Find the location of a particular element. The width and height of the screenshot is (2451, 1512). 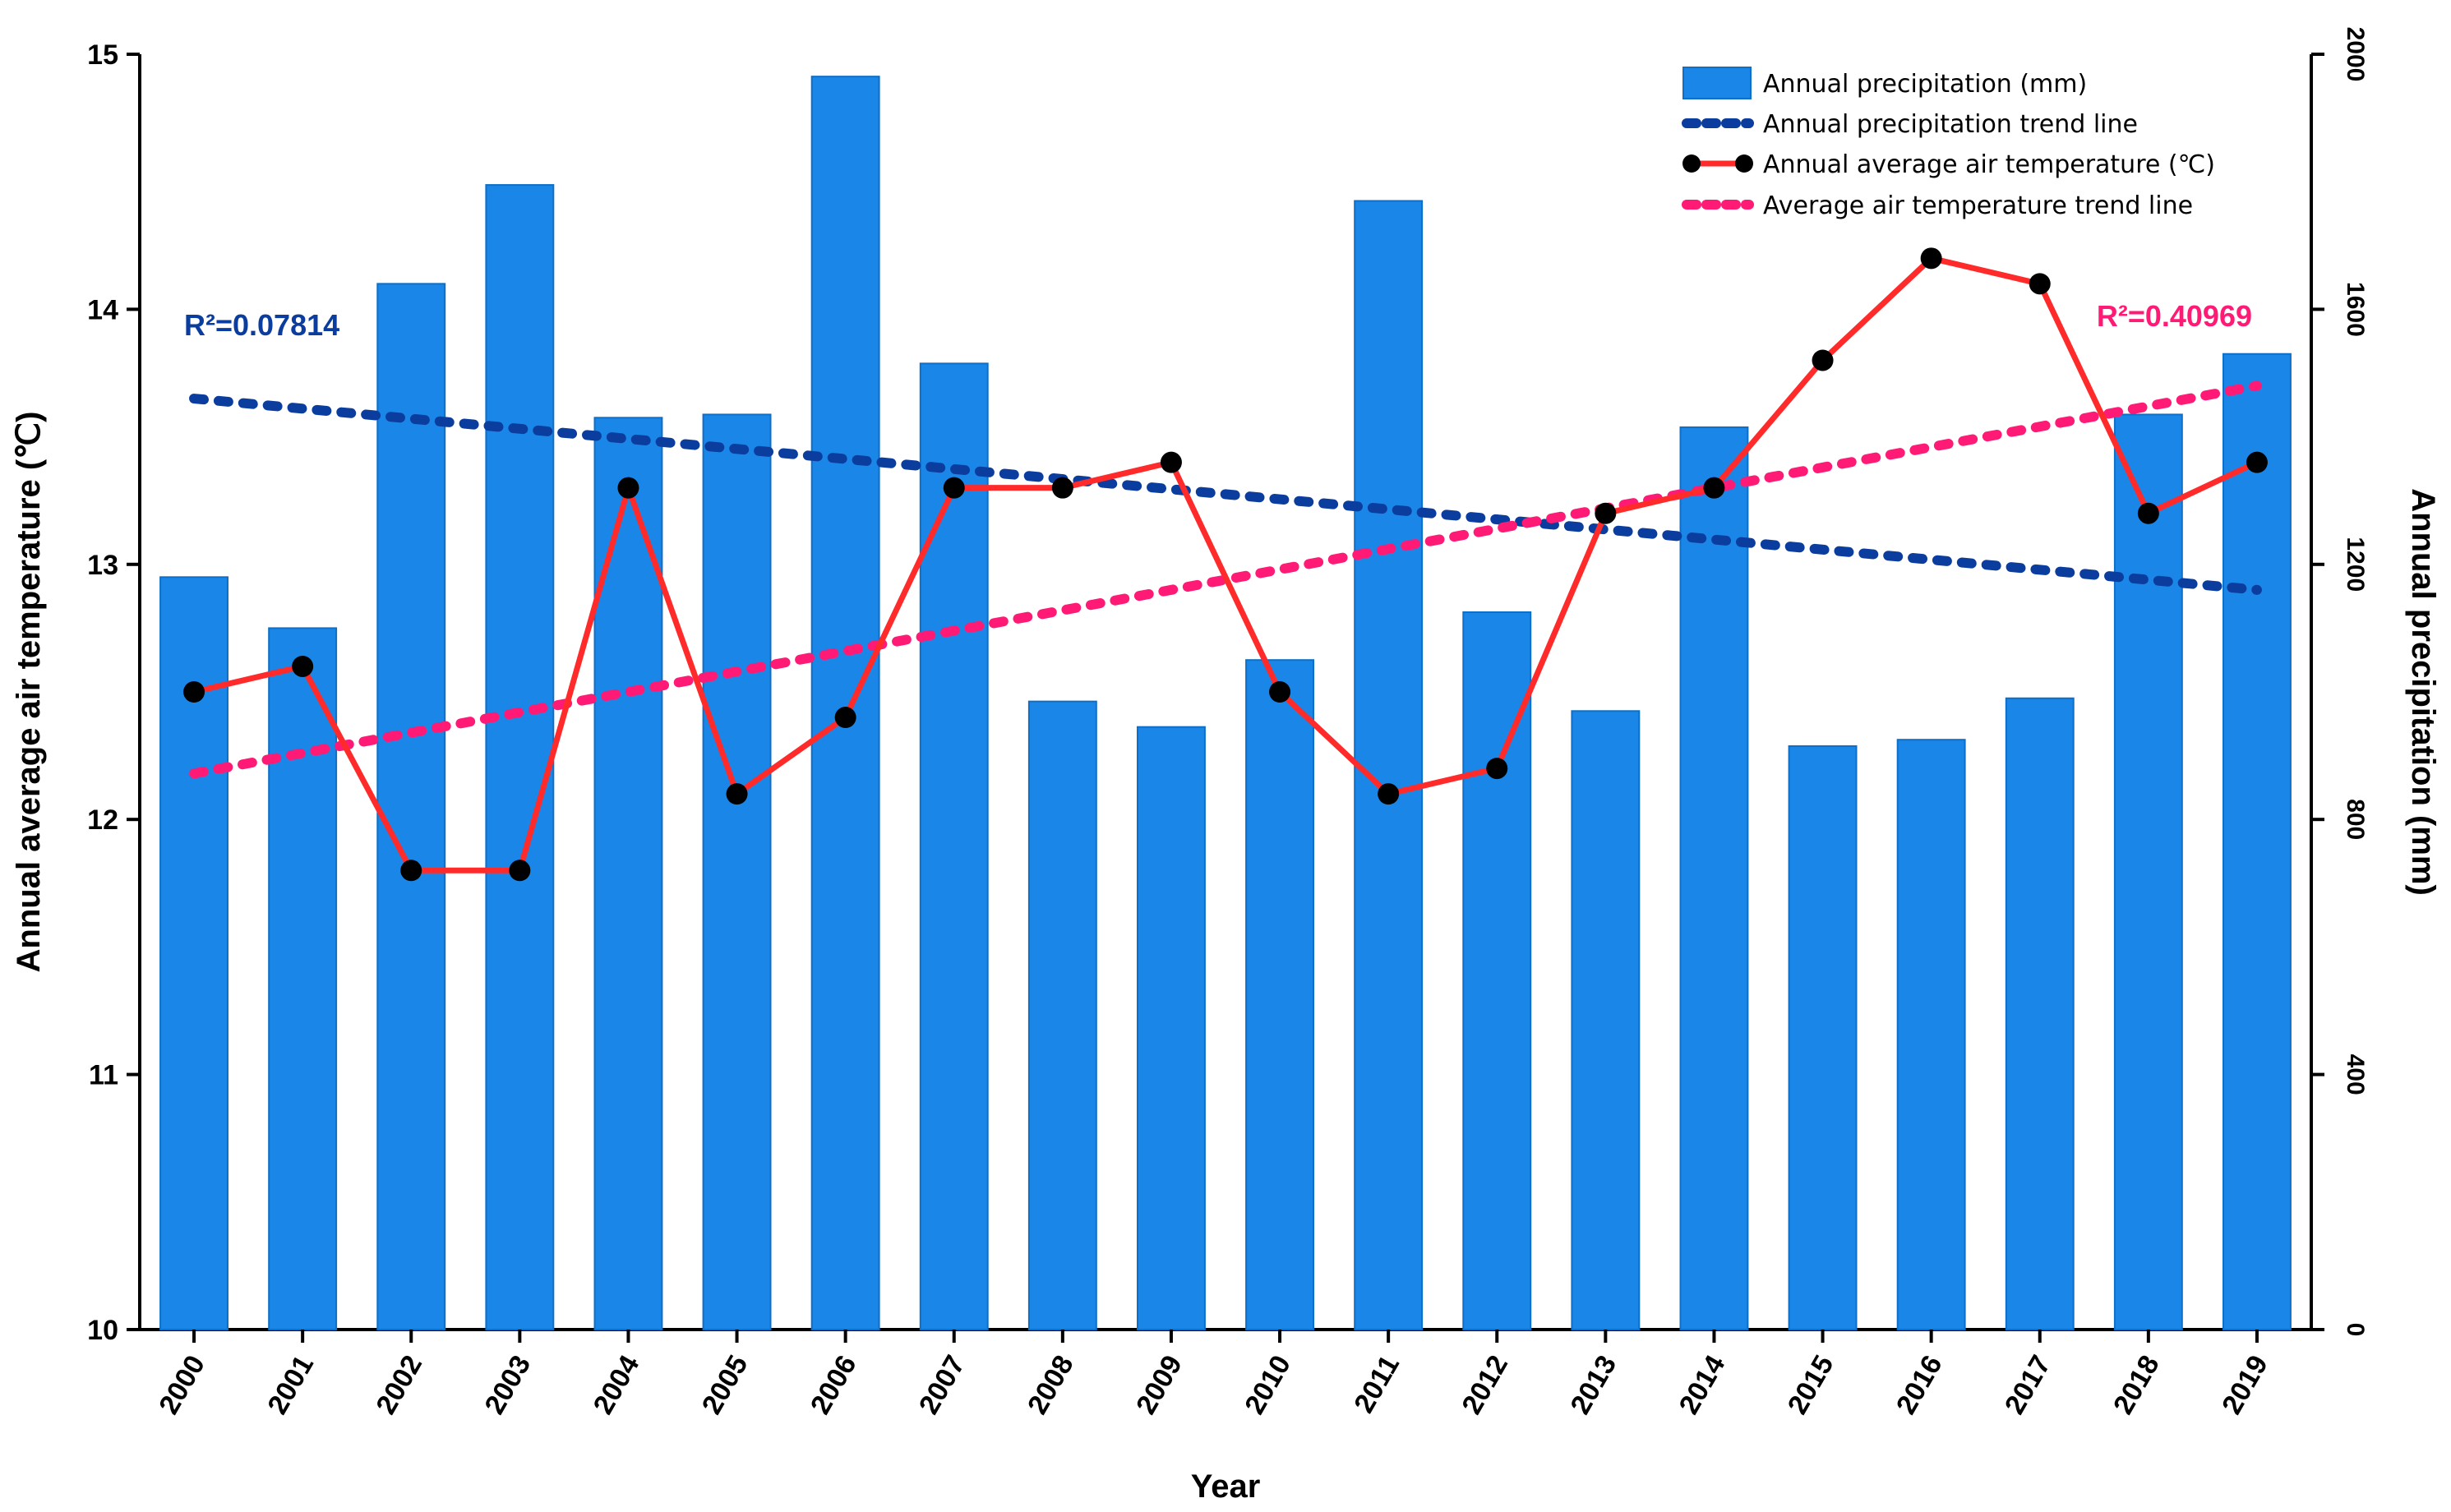

right-tick-label-0: 0 is located at coordinates (2355, 1330).